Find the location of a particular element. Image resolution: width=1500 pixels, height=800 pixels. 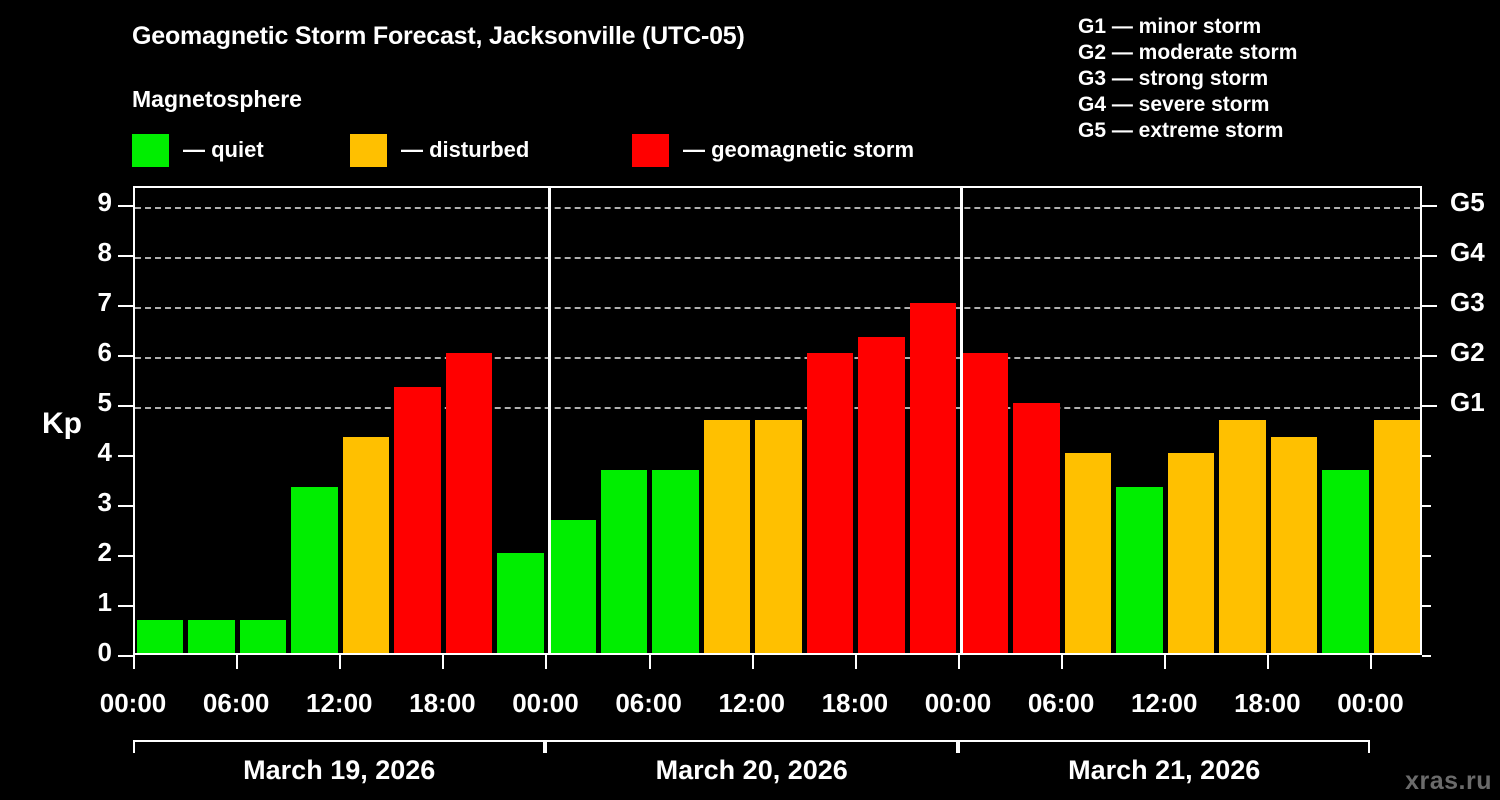

g-scale-legend-row: G1 — minor storm is located at coordinates (1170, 26).